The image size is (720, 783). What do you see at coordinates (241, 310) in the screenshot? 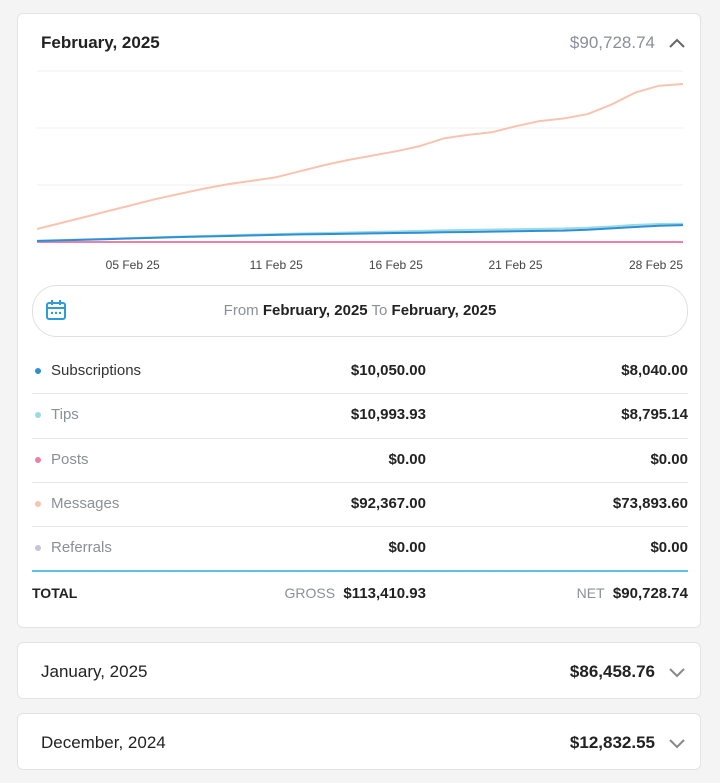
I see `from-label: From` at bounding box center [241, 310].